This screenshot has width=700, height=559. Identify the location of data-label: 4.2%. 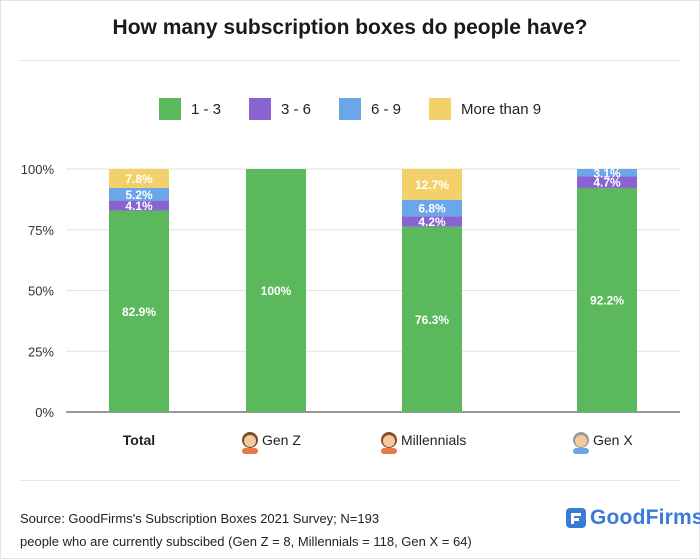
(432, 222).